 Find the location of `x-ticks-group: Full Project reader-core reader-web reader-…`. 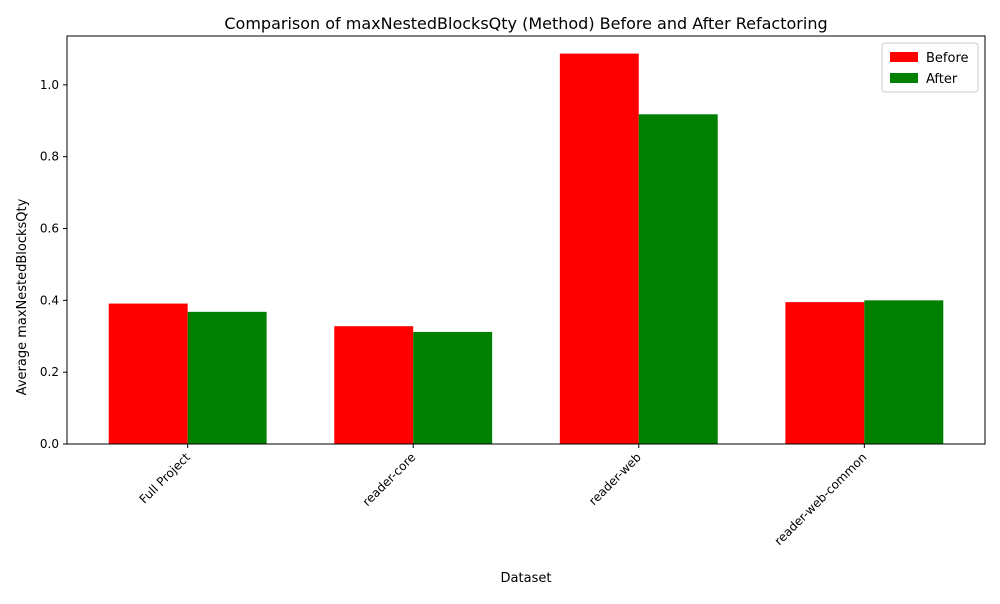

x-ticks-group: Full Project reader-core reader-web reader-… is located at coordinates (503, 496).